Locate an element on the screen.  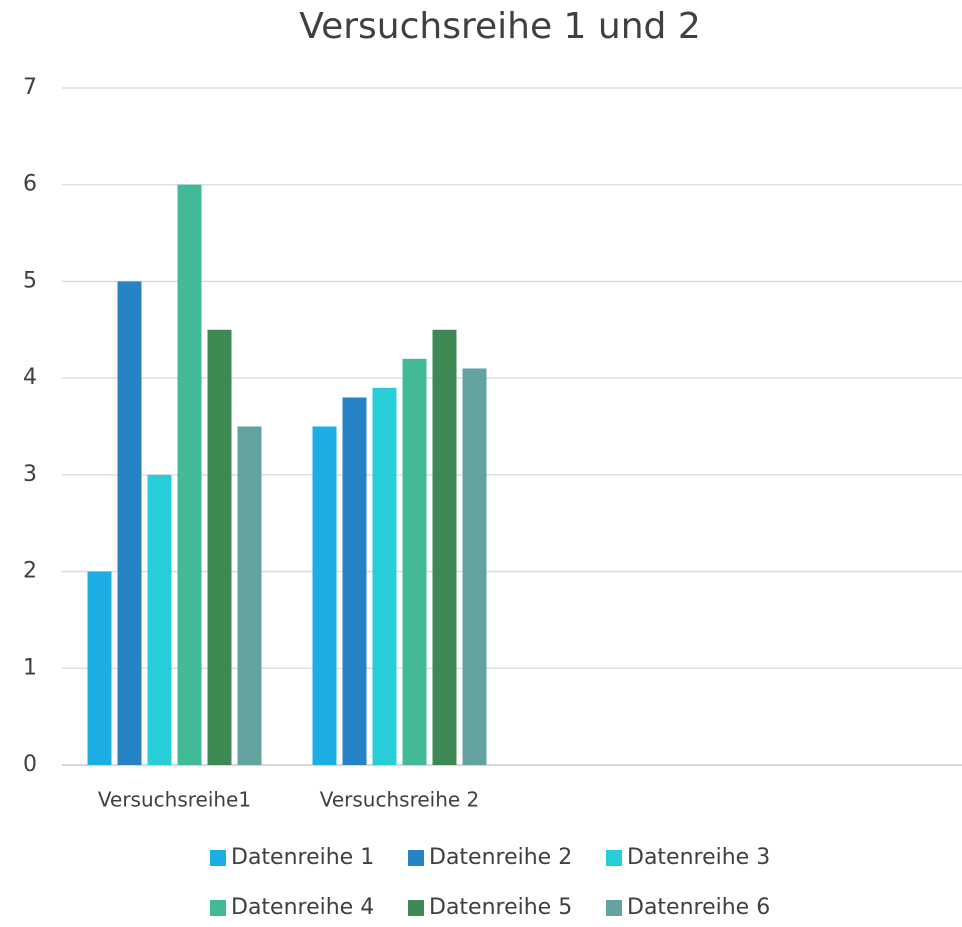
y-tick-label: 1 is located at coordinates (30, 667).